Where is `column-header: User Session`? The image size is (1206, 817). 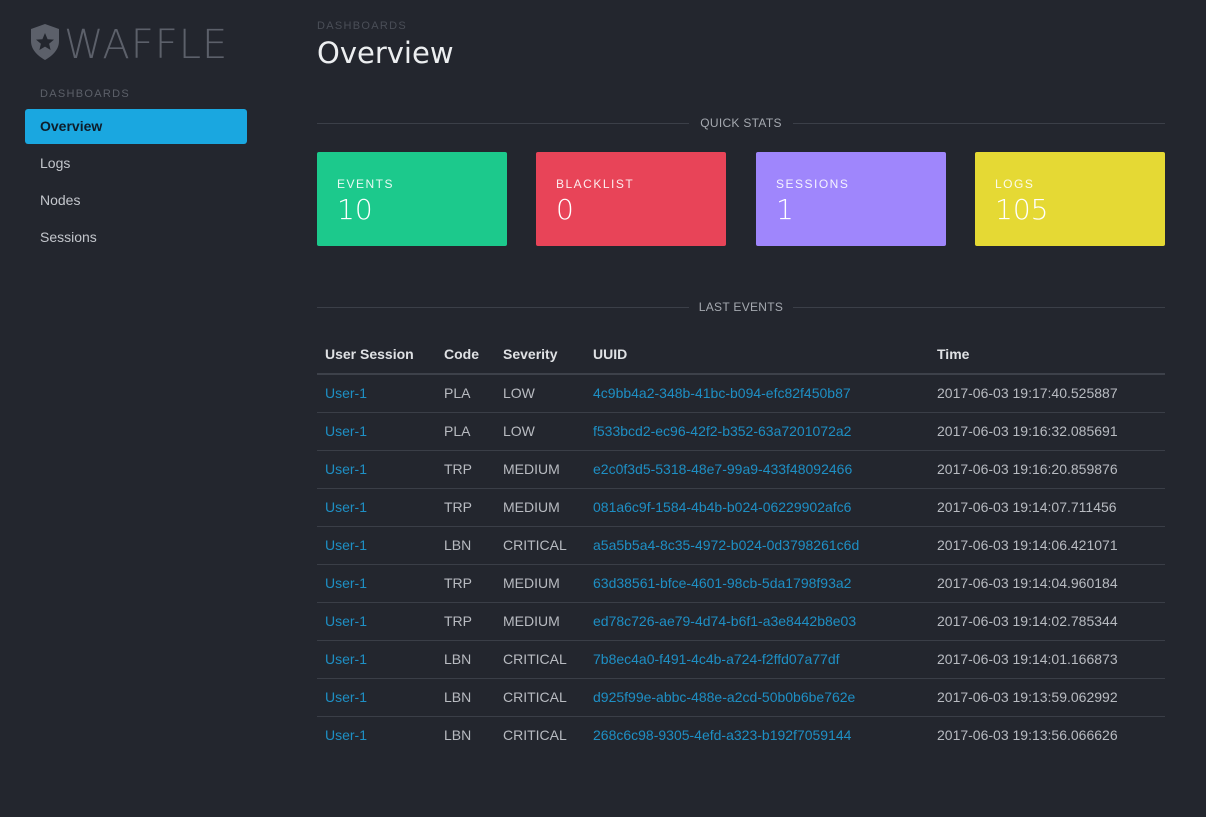
column-header: User Session is located at coordinates (376, 354).